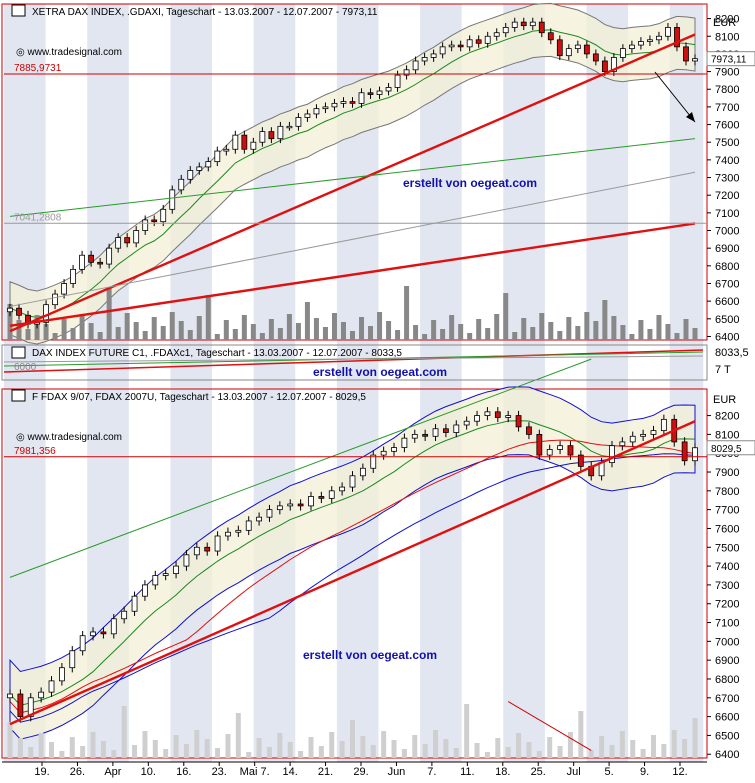 Image resolution: width=755 pixels, height=783 pixels. What do you see at coordinates (112, 772) in the screenshot?
I see `x-tick-label: Apr` at bounding box center [112, 772].